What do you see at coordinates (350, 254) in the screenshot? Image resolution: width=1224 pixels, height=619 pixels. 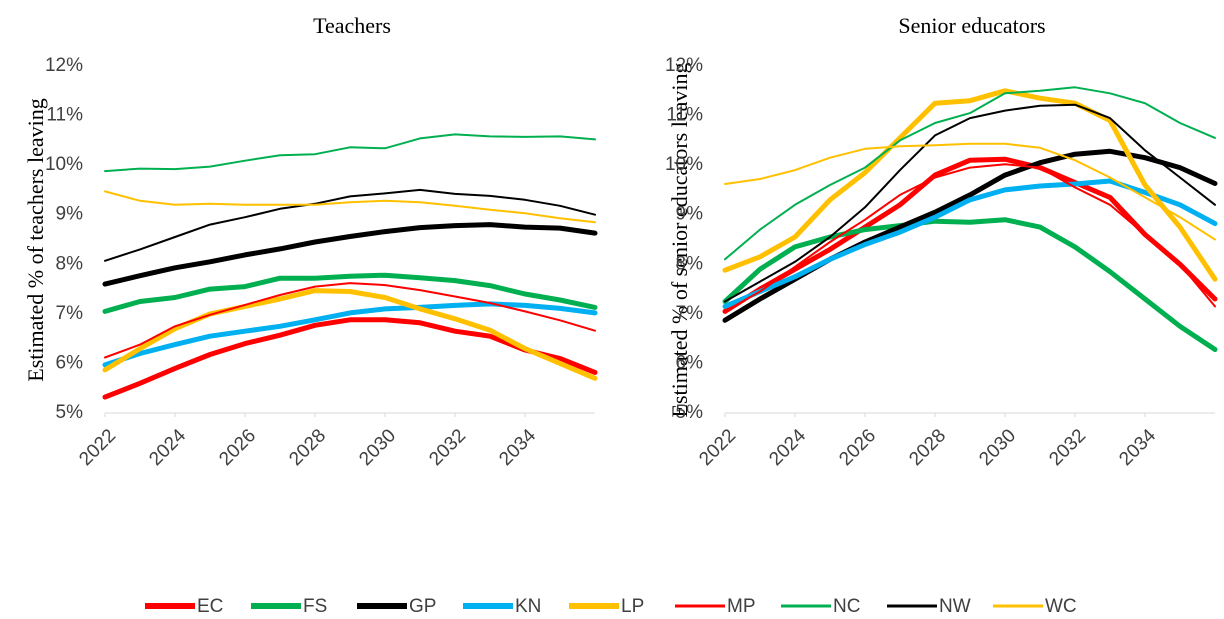 I see `series-line: GP` at bounding box center [350, 254].